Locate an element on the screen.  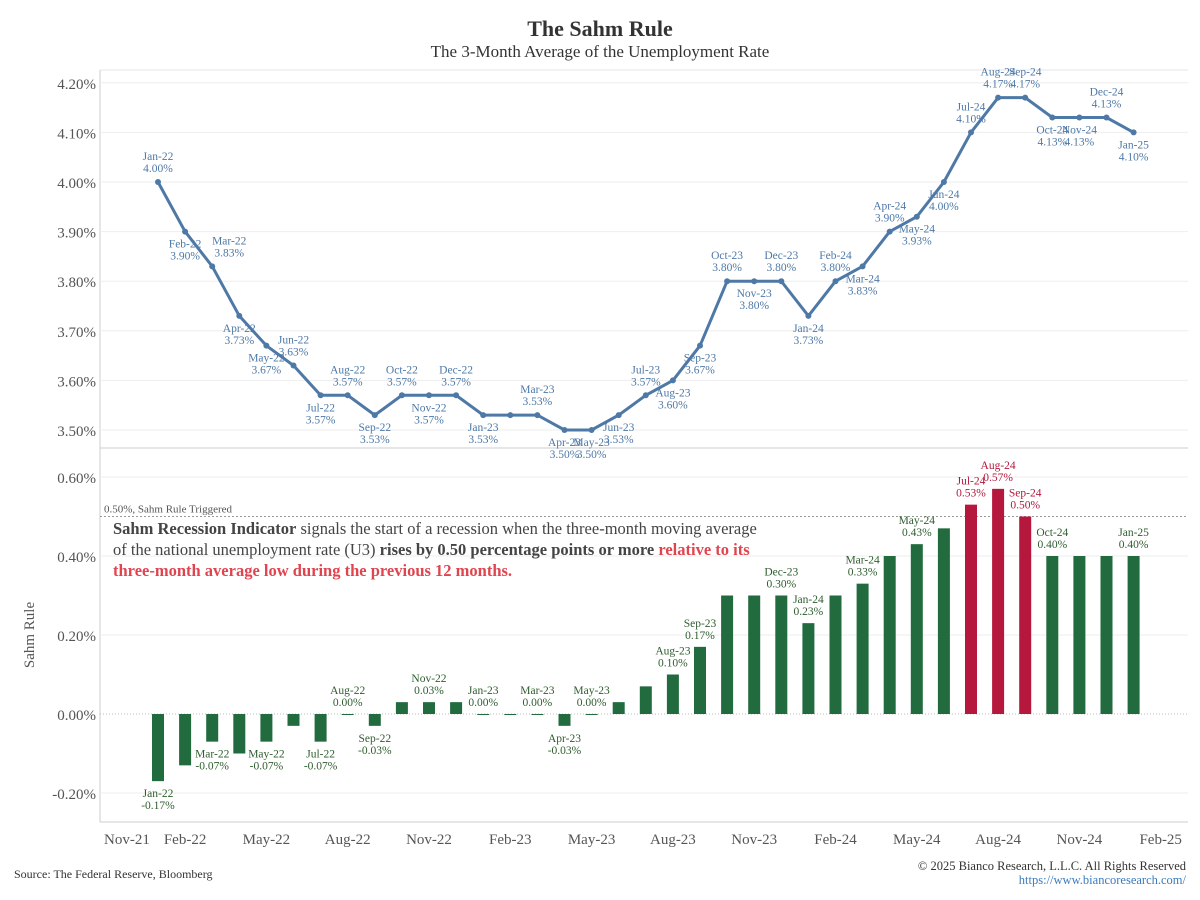
y-tick-label: 0.00% is located at coordinates (76, 716).